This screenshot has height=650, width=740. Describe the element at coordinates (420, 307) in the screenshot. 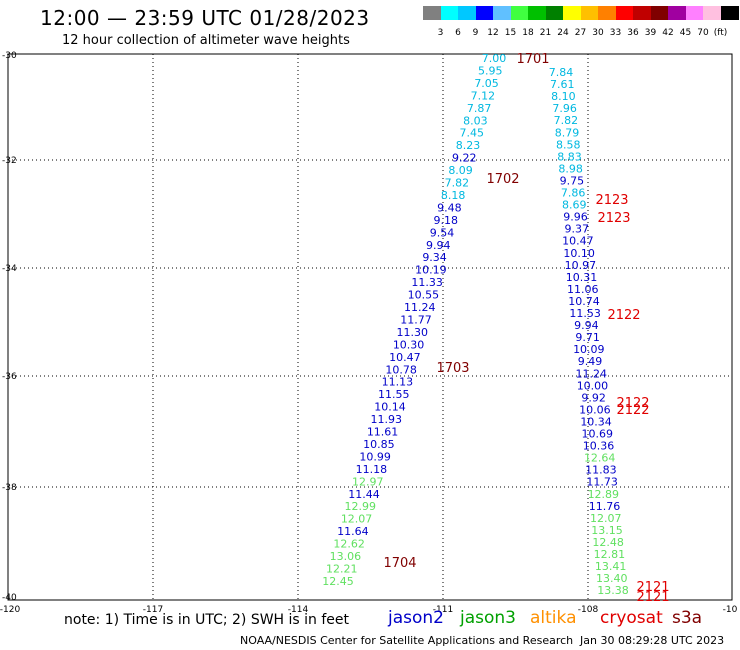

I see `swh-value-west: 11.24` at that location.